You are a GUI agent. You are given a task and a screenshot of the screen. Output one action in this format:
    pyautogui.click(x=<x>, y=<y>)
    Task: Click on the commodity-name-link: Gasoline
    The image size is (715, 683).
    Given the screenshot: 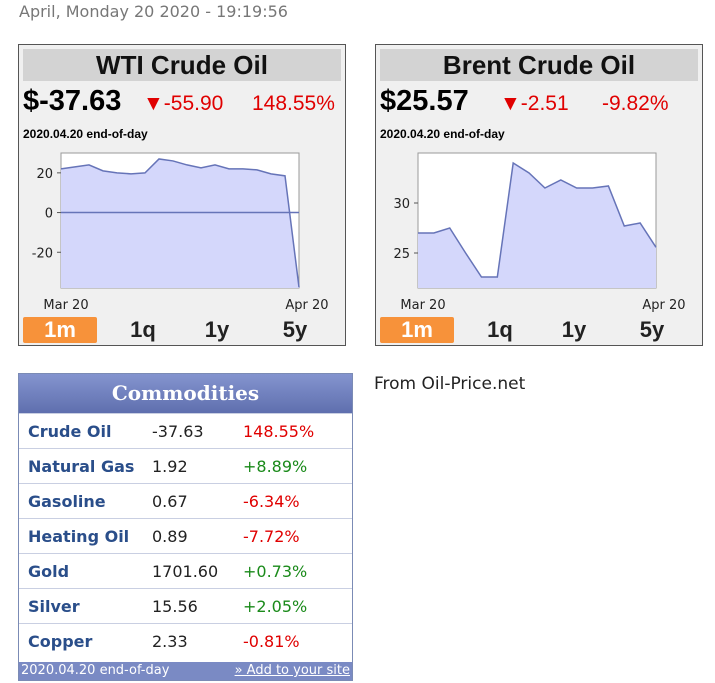 What is the action you would take?
    pyautogui.click(x=67, y=501)
    